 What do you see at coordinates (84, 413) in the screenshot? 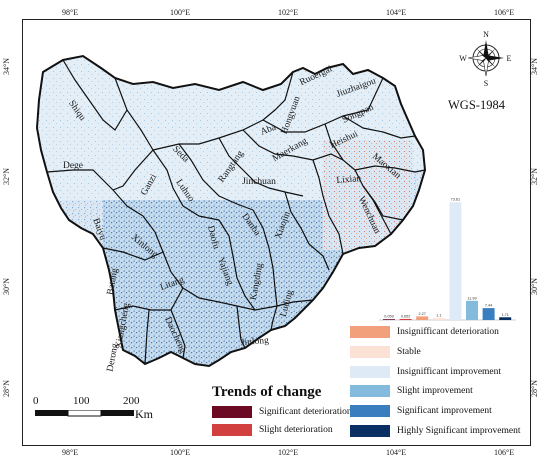
I see `scale-bar-graphic` at bounding box center [84, 413].